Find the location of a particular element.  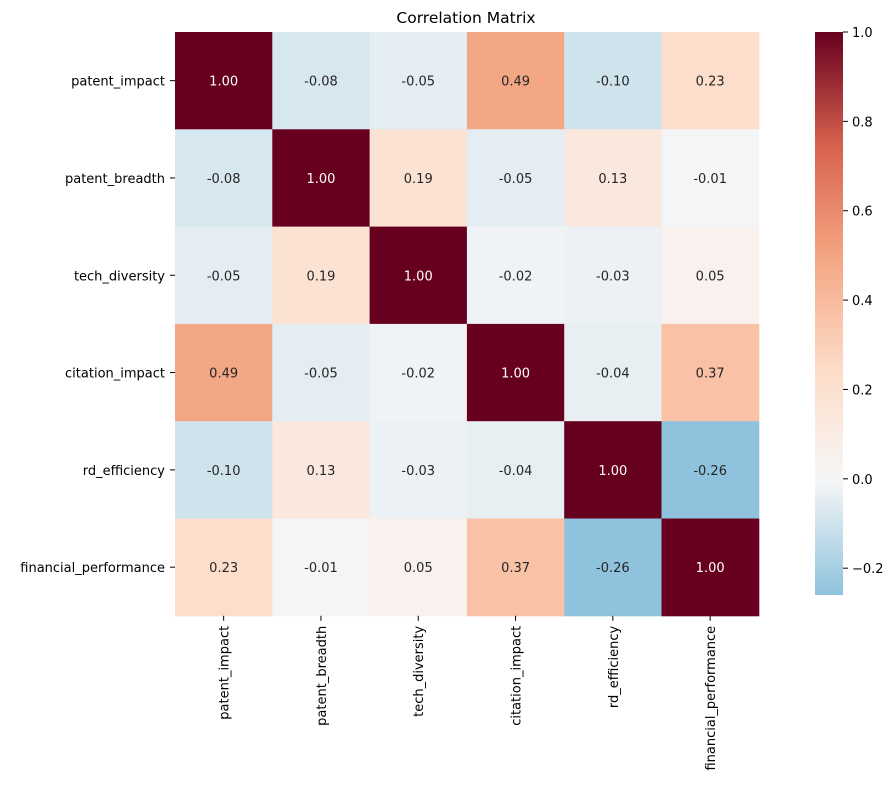

x-tick-label: rd_efficiency is located at coordinates (614, 667).